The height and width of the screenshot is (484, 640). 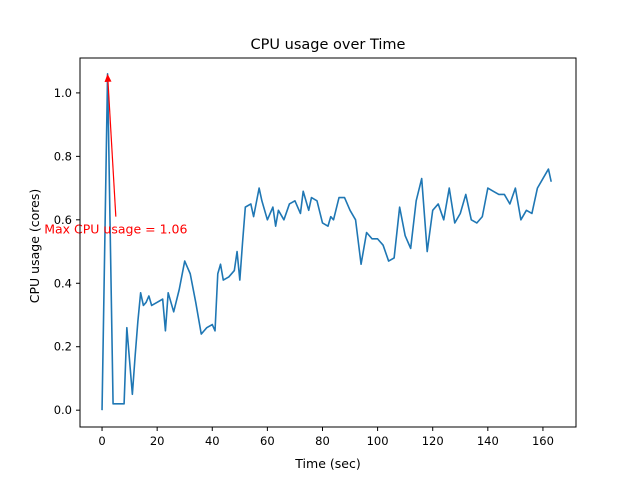 What do you see at coordinates (63, 410) in the screenshot?
I see `y-tick-label: 0.0` at bounding box center [63, 410].